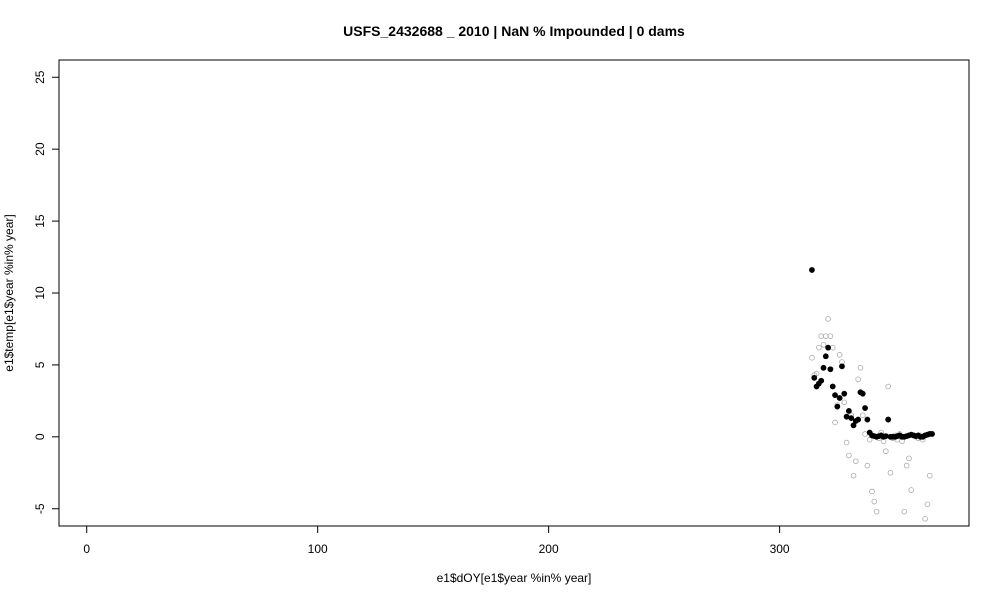 The image size is (1000, 600). What do you see at coordinates (436, 540) in the screenshot?
I see `x-axis: 0 100 200 300` at bounding box center [436, 540].